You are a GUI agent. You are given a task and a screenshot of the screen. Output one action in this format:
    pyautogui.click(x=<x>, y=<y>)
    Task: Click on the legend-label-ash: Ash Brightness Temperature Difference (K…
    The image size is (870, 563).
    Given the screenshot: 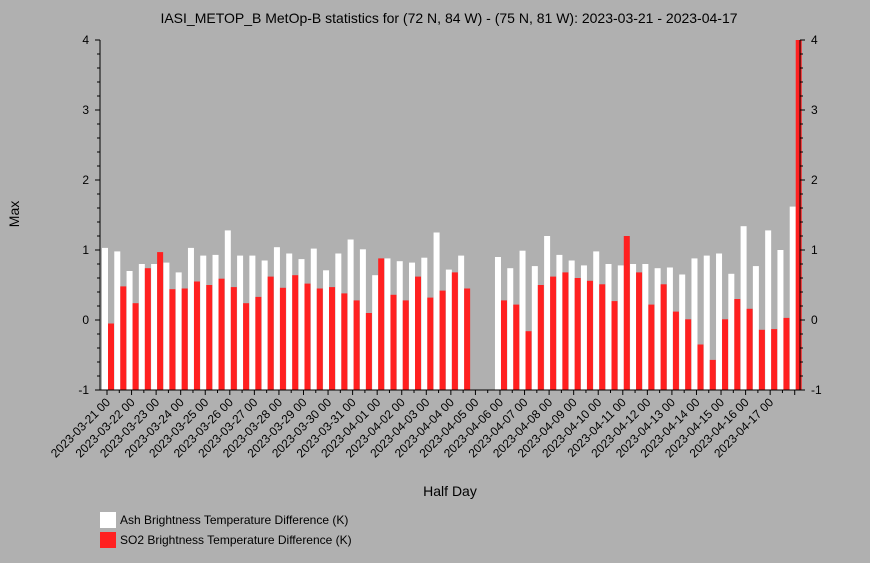 What is the action you would take?
    pyautogui.click(x=234, y=520)
    